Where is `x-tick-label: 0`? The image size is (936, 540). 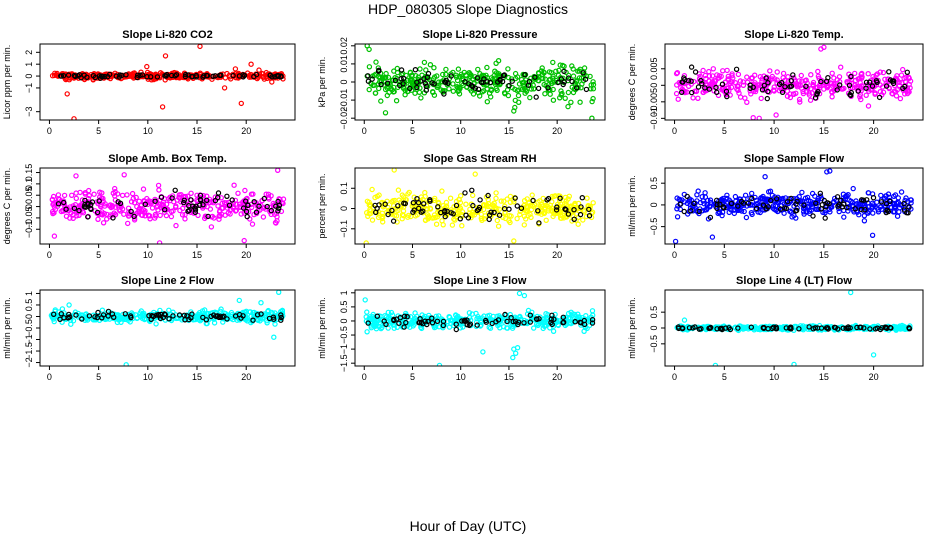
x-tick-label: 0 is located at coordinates (49, 377).